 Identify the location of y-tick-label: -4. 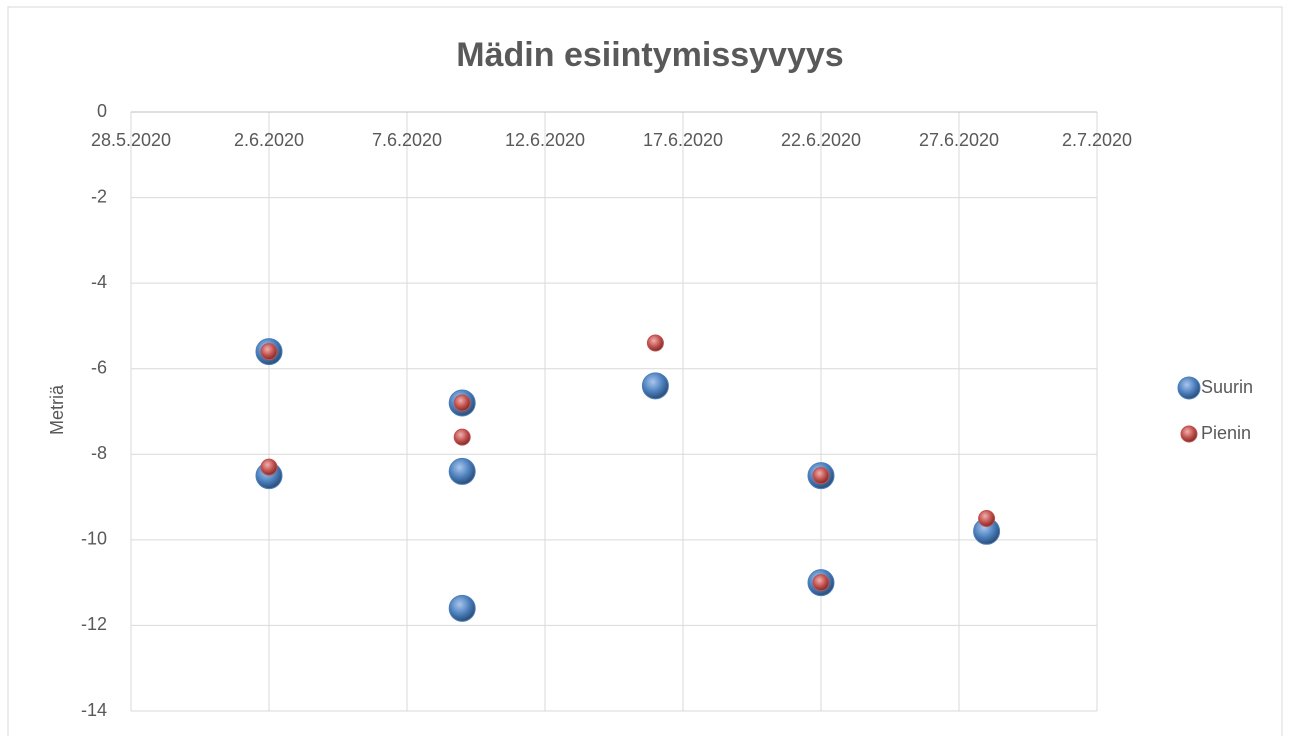
(99, 282).